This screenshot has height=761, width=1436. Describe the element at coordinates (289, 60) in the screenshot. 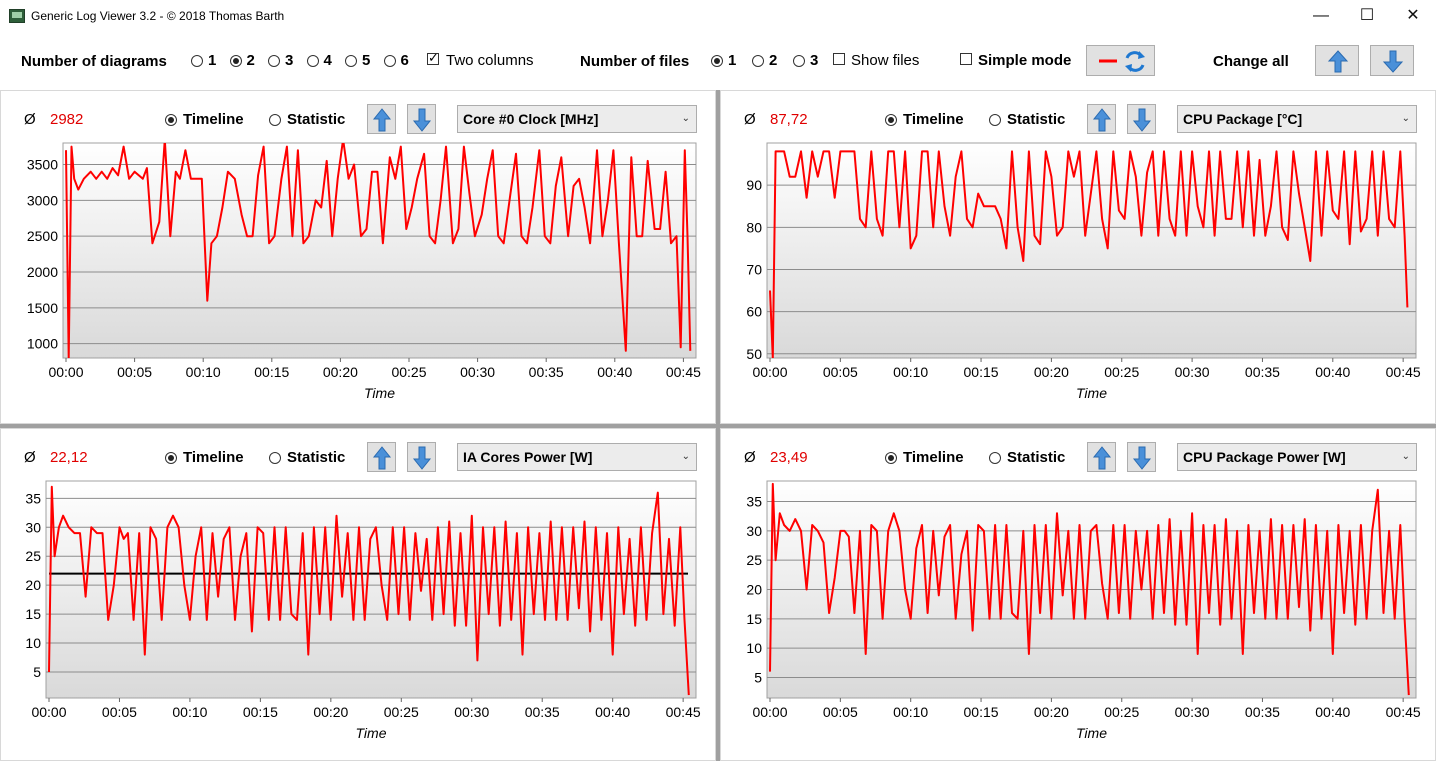

I see `diagrams-radio-label: 3` at that location.